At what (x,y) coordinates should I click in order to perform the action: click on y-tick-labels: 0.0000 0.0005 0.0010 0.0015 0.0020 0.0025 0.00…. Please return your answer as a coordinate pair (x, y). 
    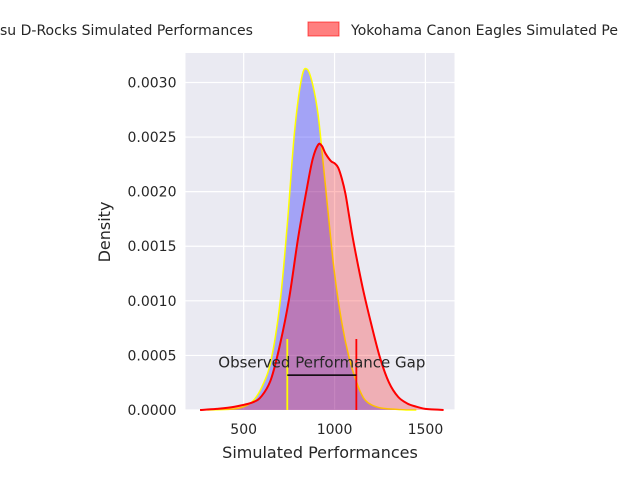
    Looking at the image, I should click on (152, 247).